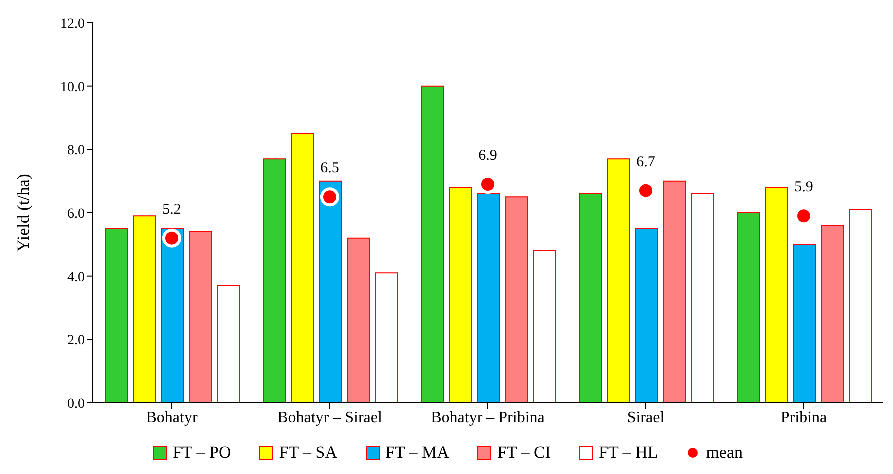  What do you see at coordinates (172, 417) in the screenshot?
I see `x-tick-label: Bohatyr` at bounding box center [172, 417].